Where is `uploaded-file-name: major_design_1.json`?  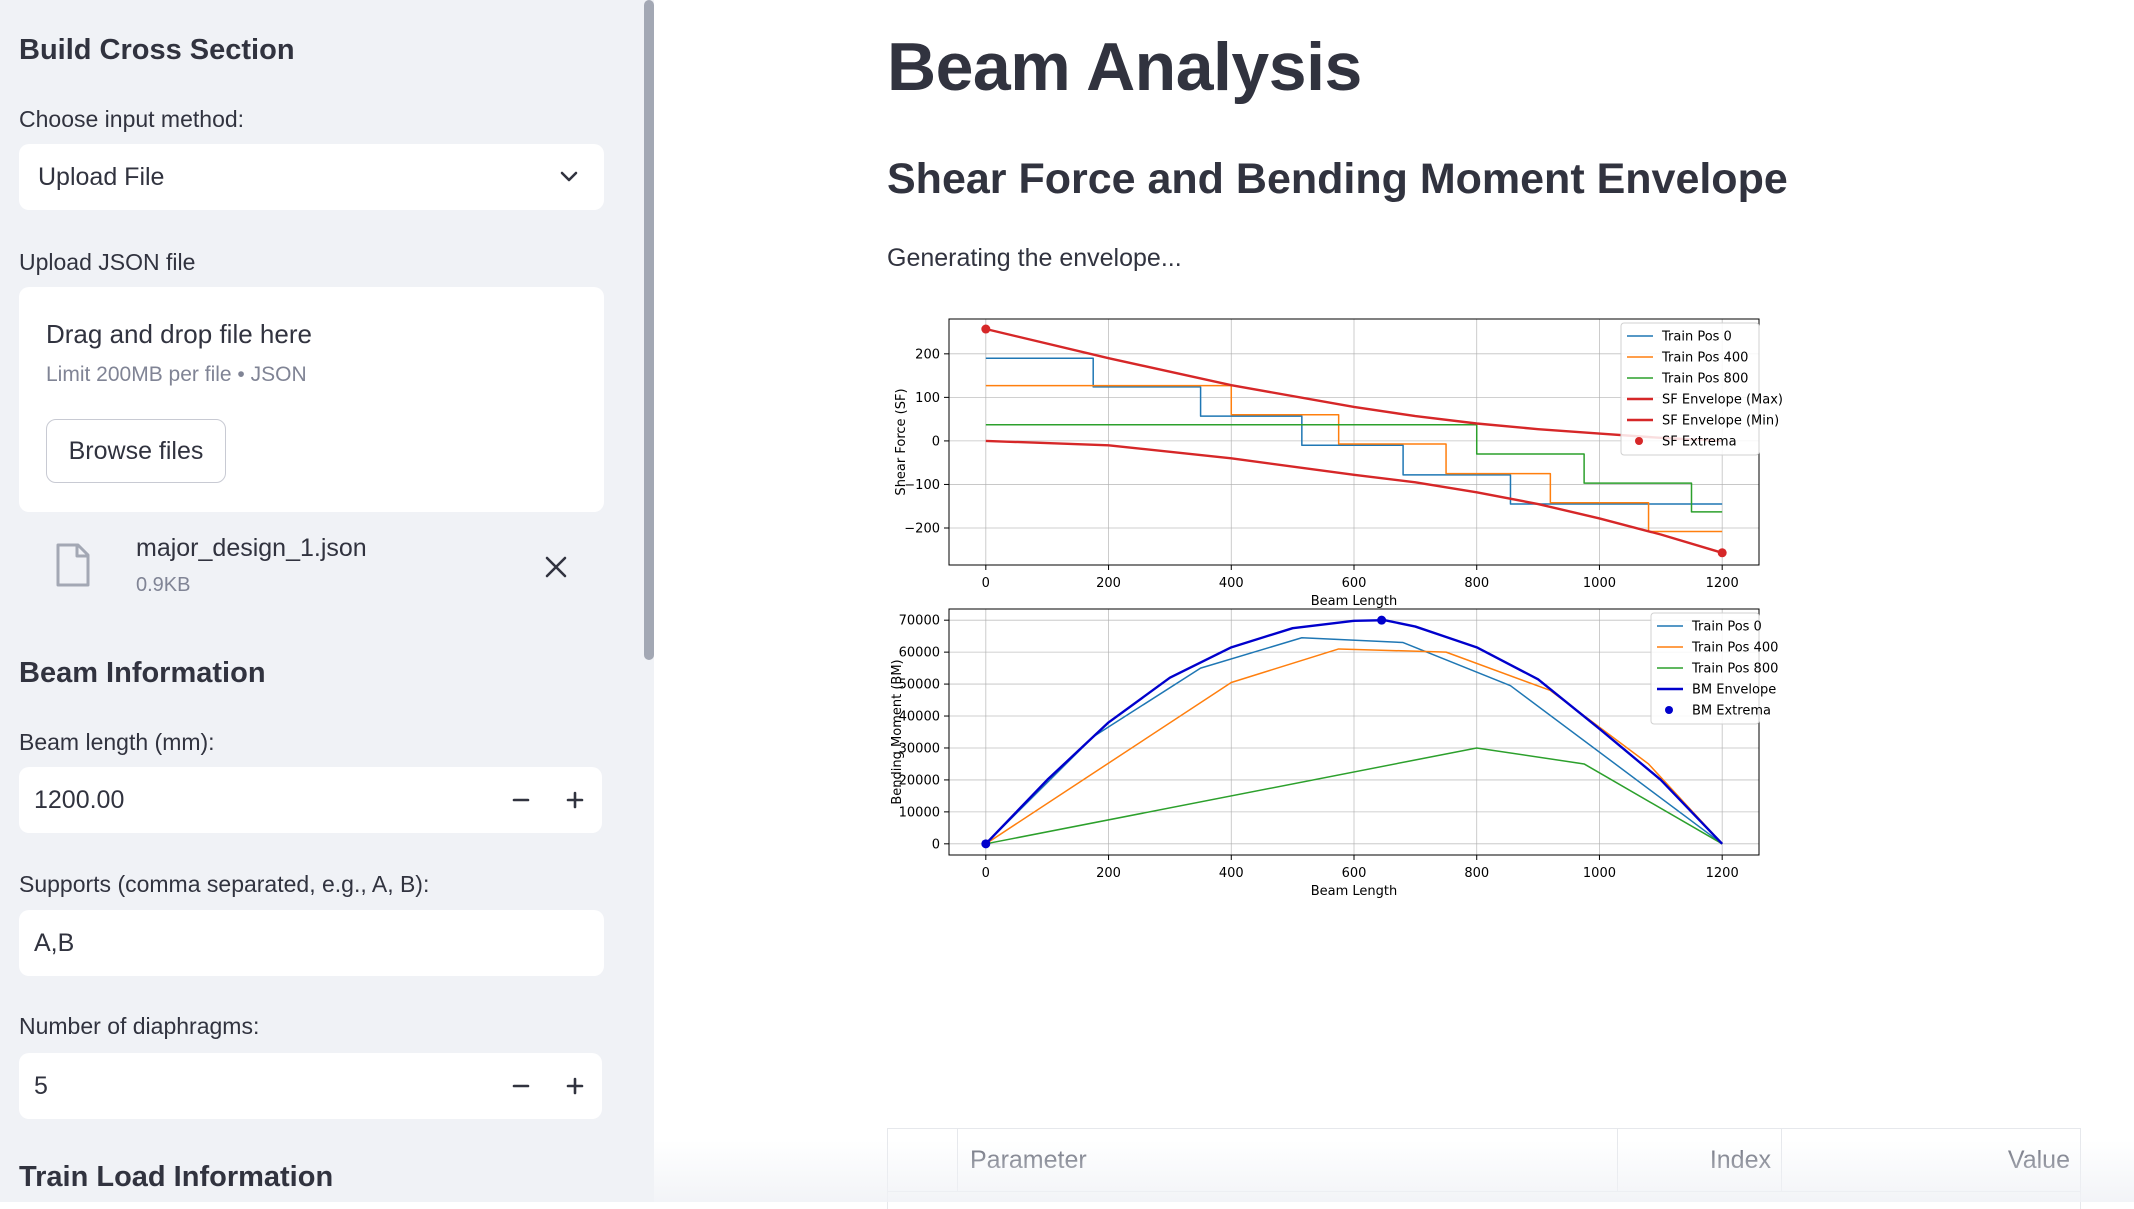
uploaded-file-name: major_design_1.json is located at coordinates (251, 548).